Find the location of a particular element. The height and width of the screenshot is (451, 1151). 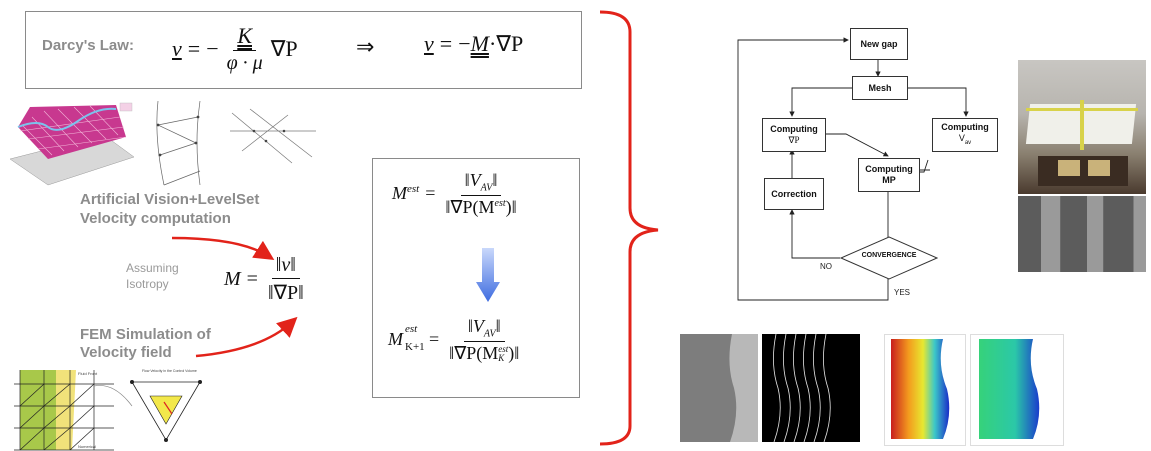

computing-gradp-line1: Computing is located at coordinates (794, 129).